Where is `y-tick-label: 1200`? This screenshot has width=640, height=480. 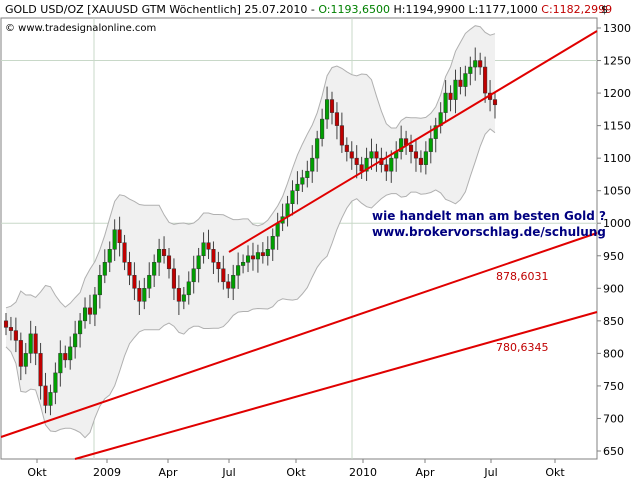
y-tick-label: 1200 is located at coordinates (617, 93).